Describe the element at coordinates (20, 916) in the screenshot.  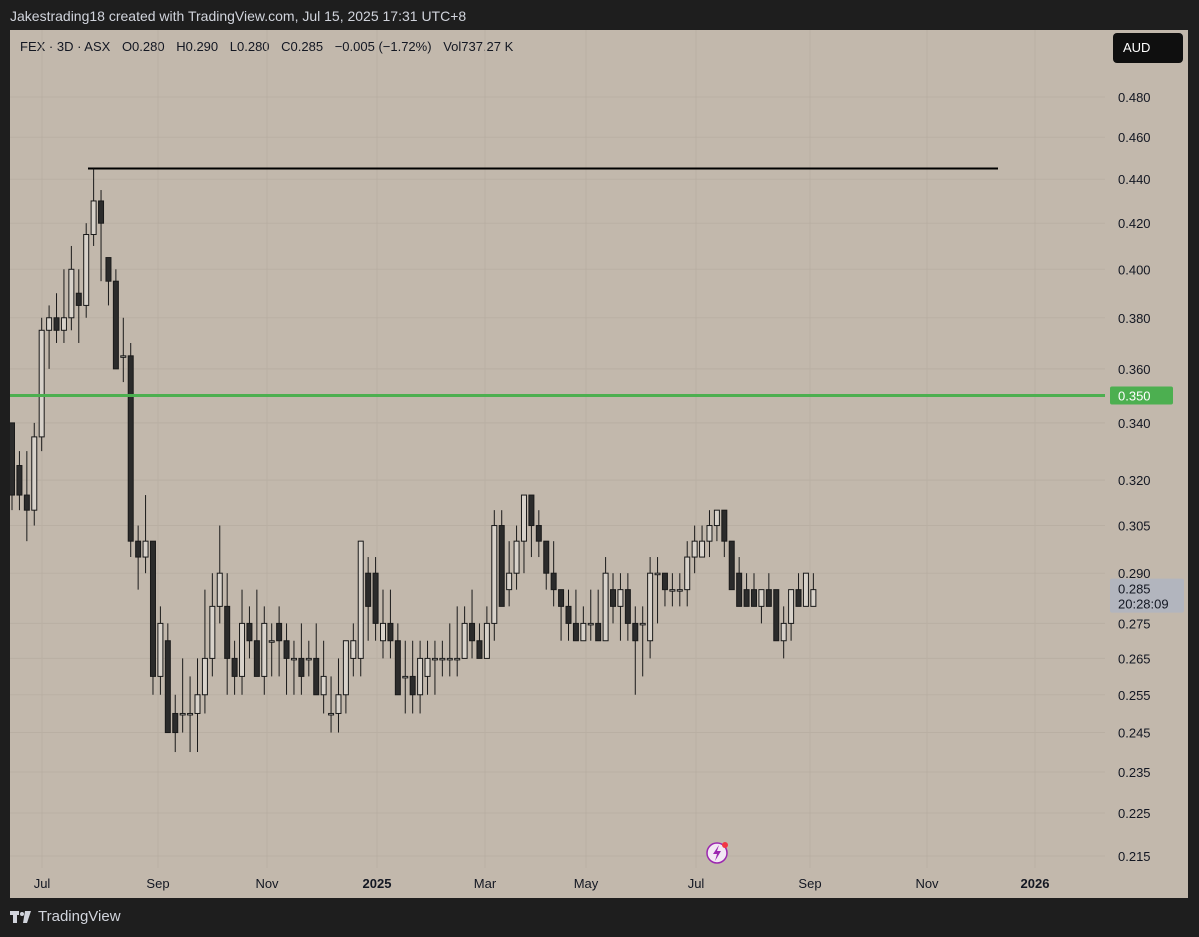
I see `tradingview-logo-icon` at that location.